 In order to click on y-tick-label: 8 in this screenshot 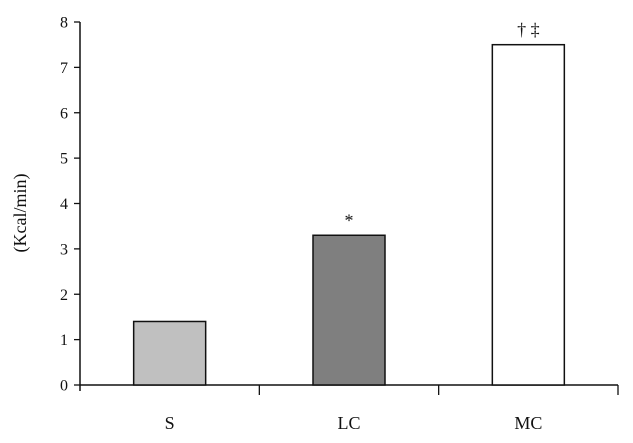, I will do `click(64, 23)`.